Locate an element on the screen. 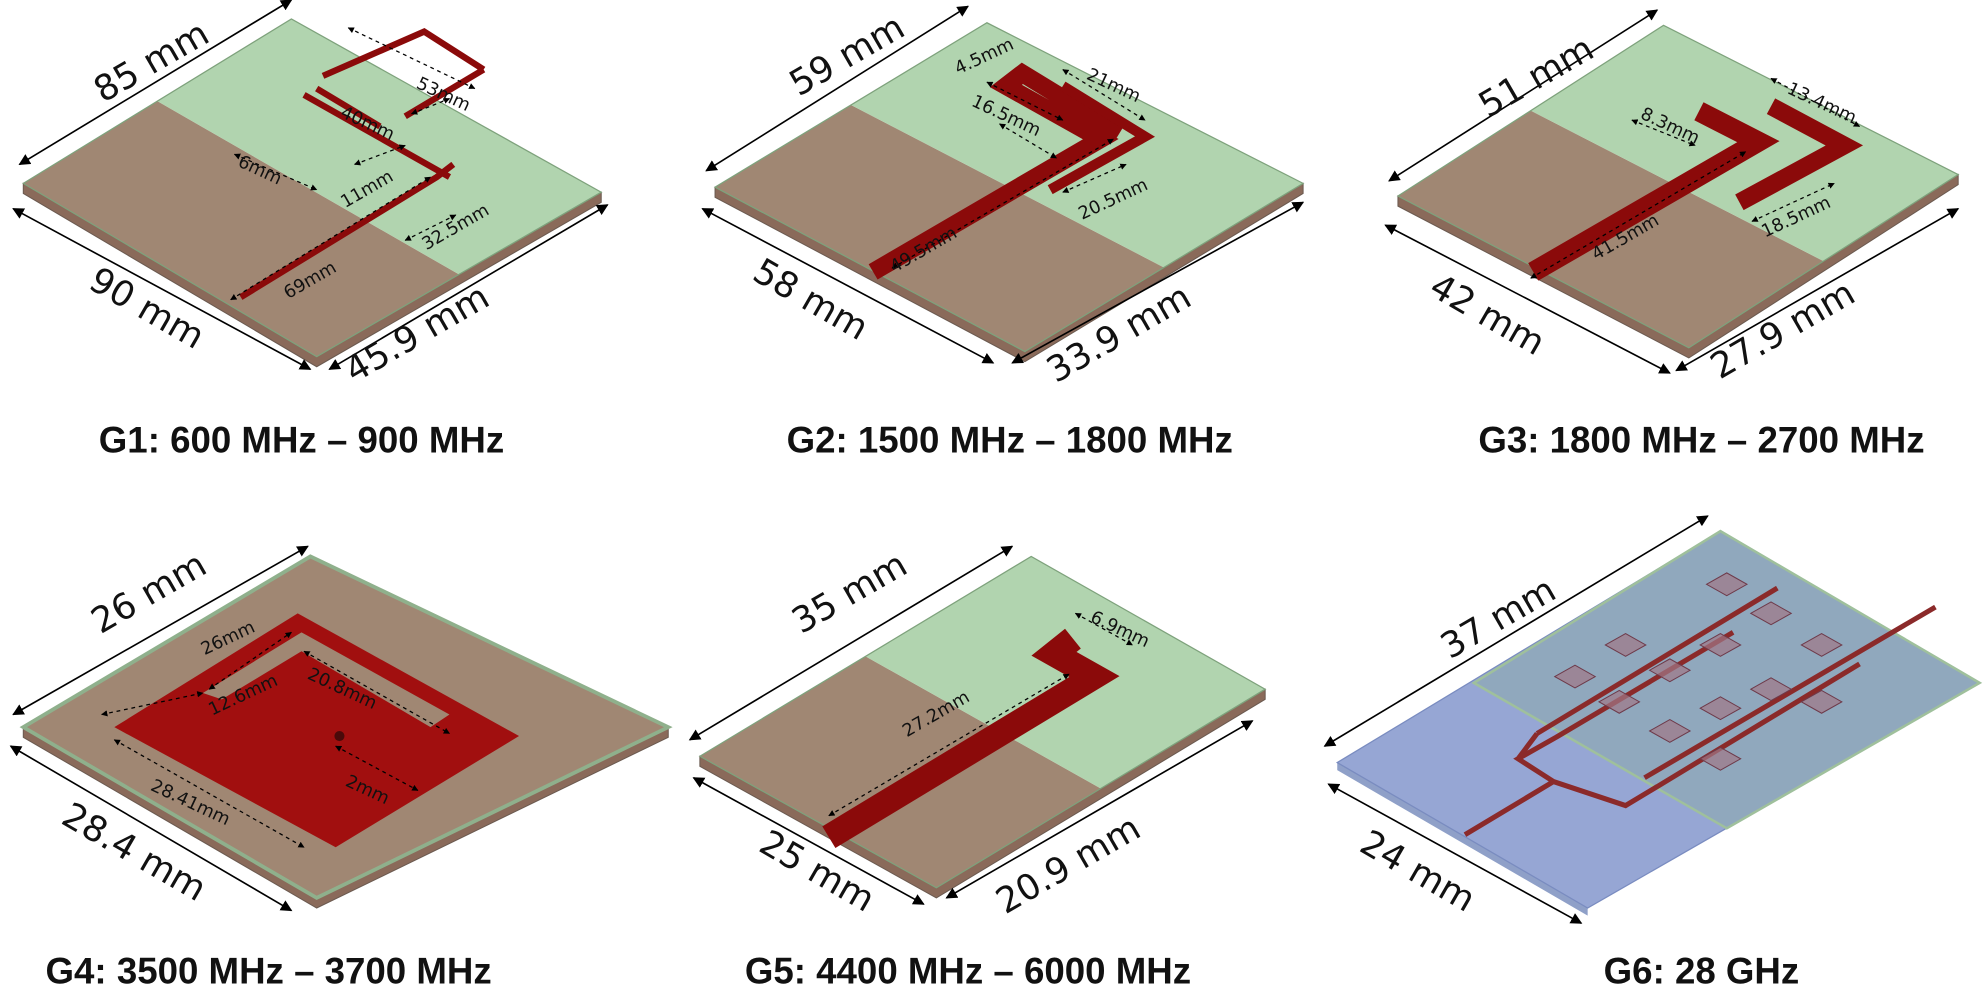 Image resolution: width=1984 pixels, height=994 pixels. caption: G4: 3500 MHz – 3700 MHz is located at coordinates (269, 970).